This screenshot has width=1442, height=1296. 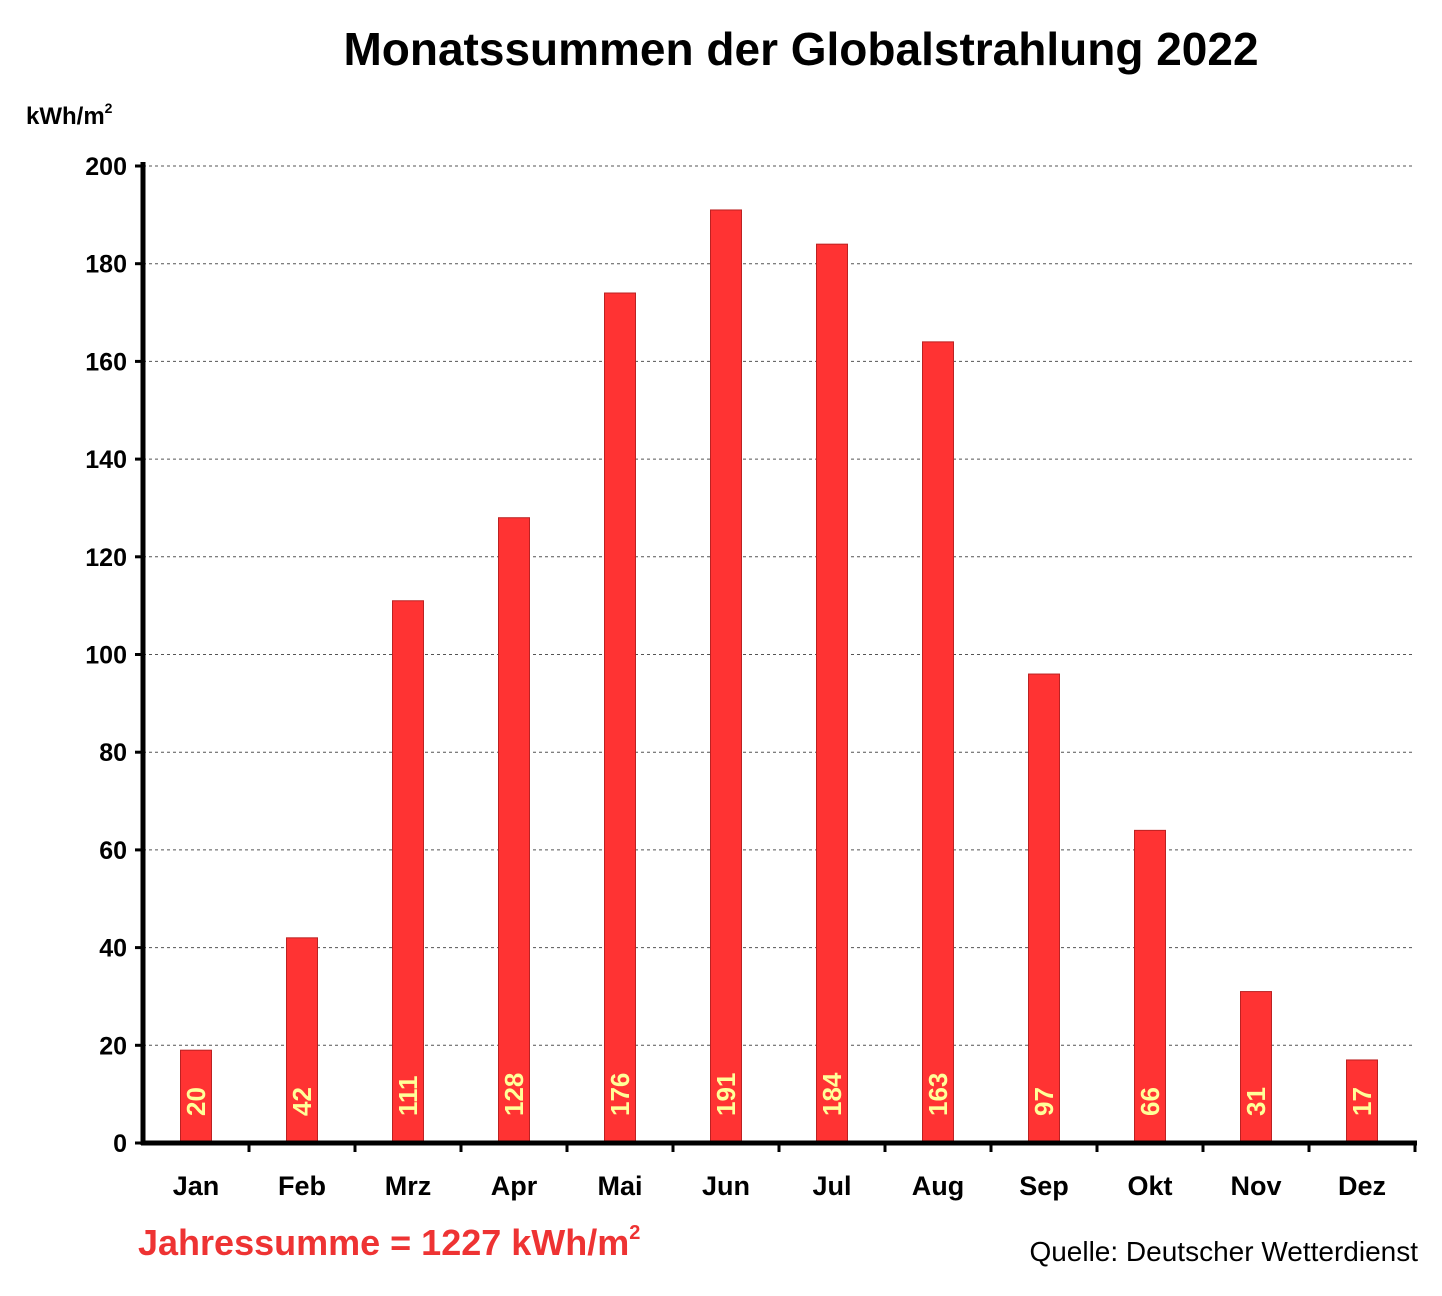 I want to click on bar-value-label: 128, so click(x=514, y=1094).